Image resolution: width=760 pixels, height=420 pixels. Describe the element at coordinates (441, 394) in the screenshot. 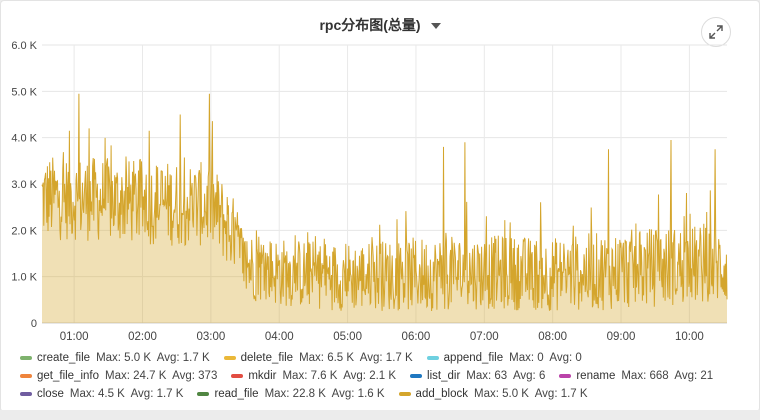

I see `legend-series-name: add_block` at that location.